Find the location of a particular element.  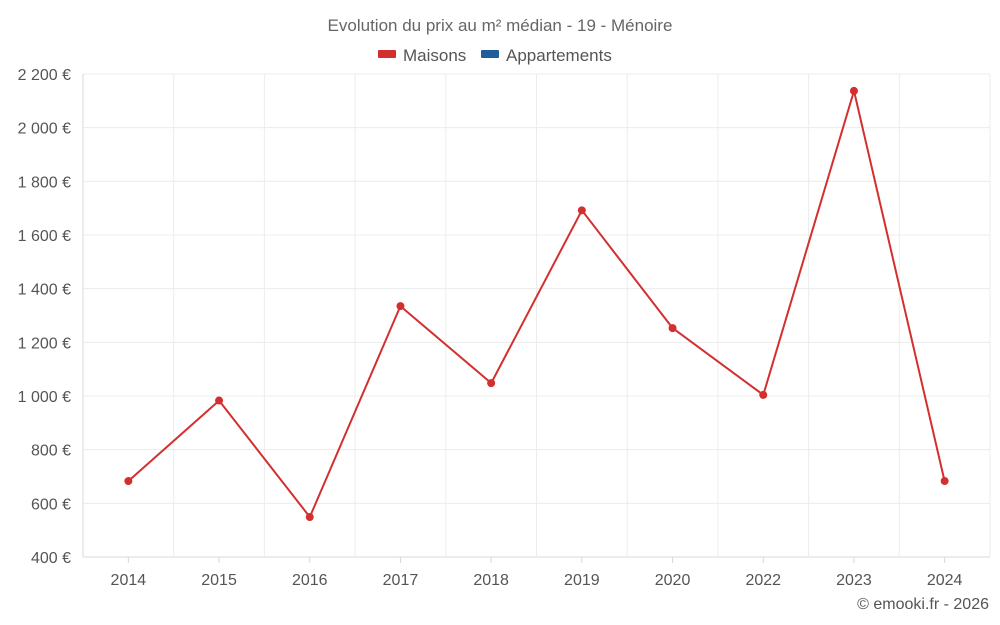

y-tick-label: 800 € is located at coordinates (51, 451).